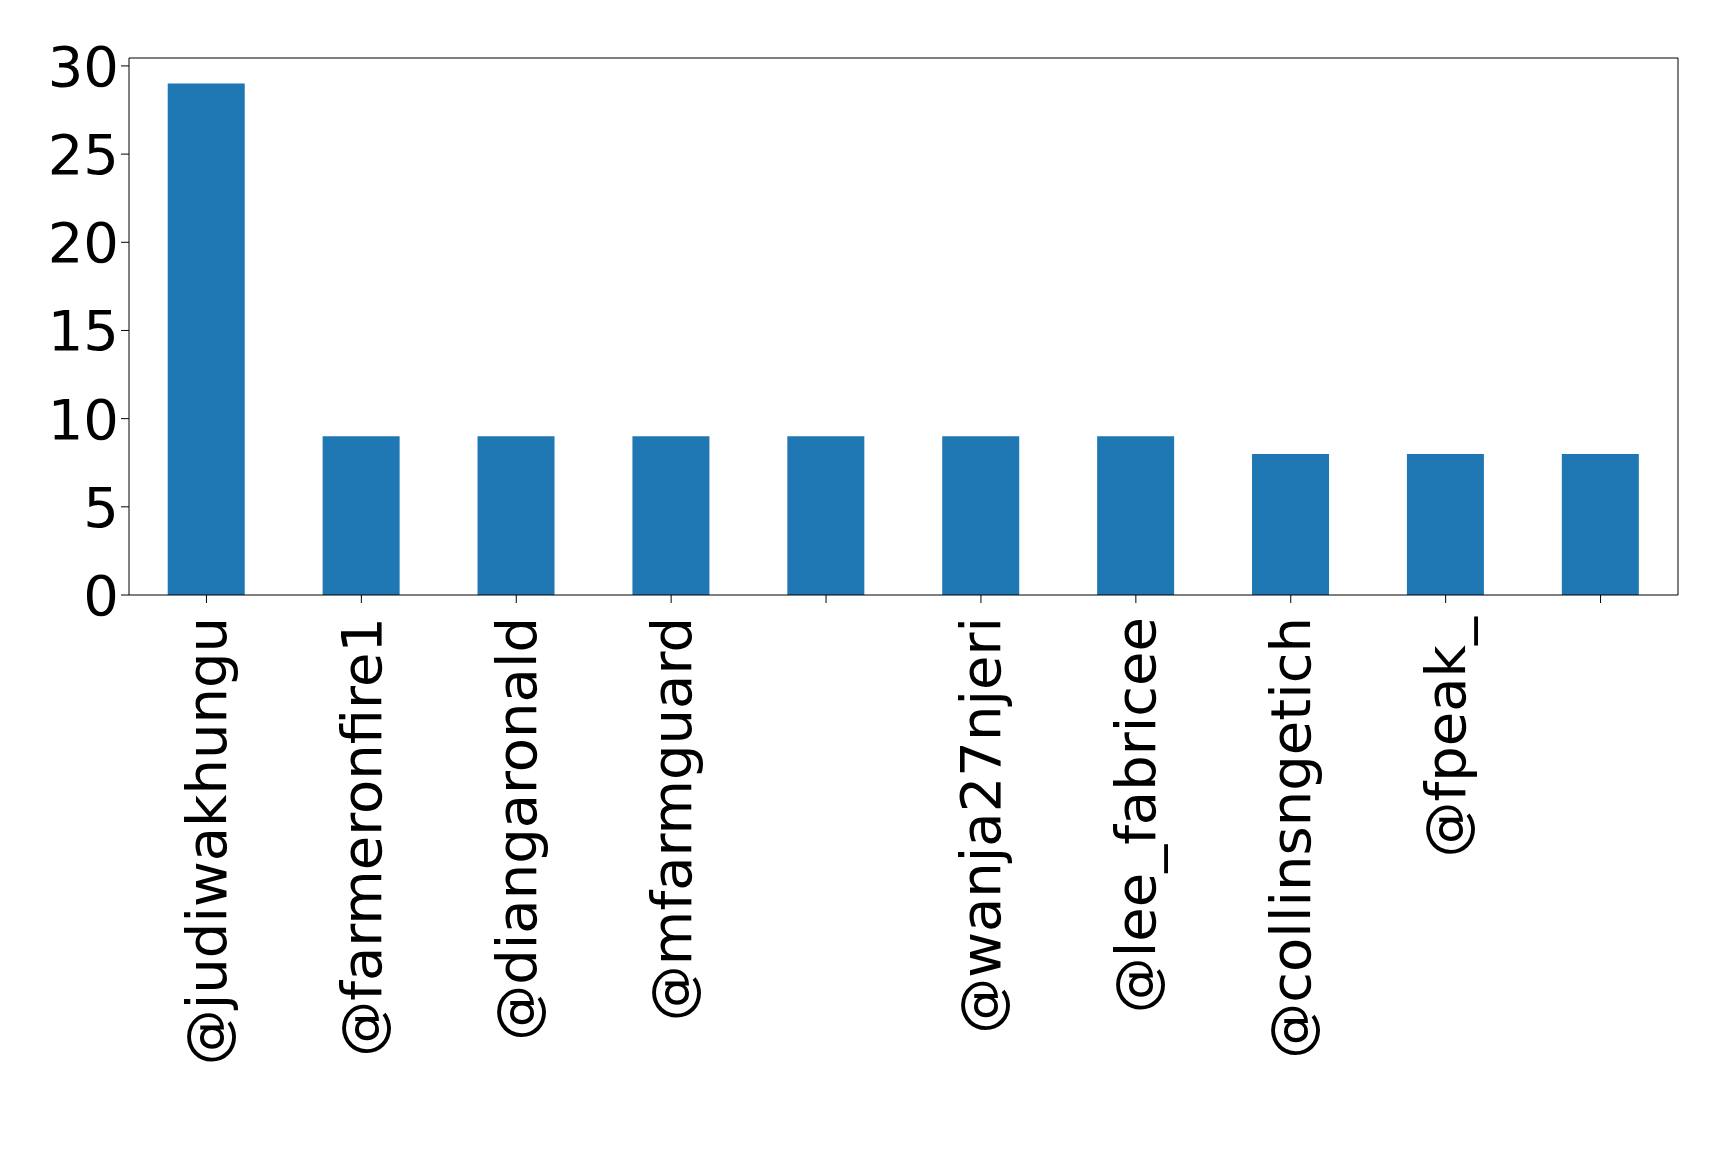 The height and width of the screenshot is (1162, 1719). Describe the element at coordinates (1136, 815) in the screenshot. I see `x-tick-label: @lee_fabricee` at that location.